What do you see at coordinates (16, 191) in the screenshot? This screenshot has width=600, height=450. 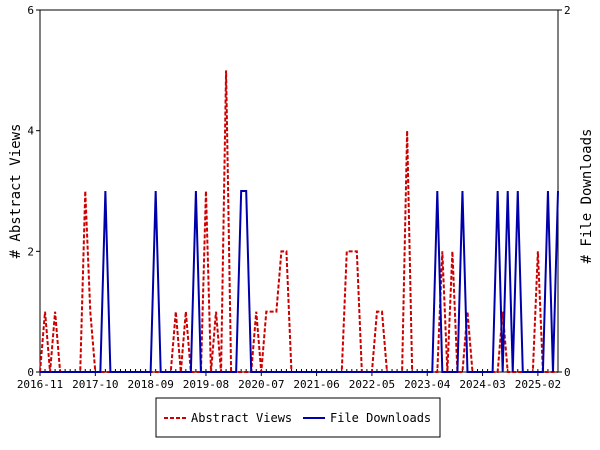 I see `y-axis-left-title: # Abstract Views` at bounding box center [16, 191].